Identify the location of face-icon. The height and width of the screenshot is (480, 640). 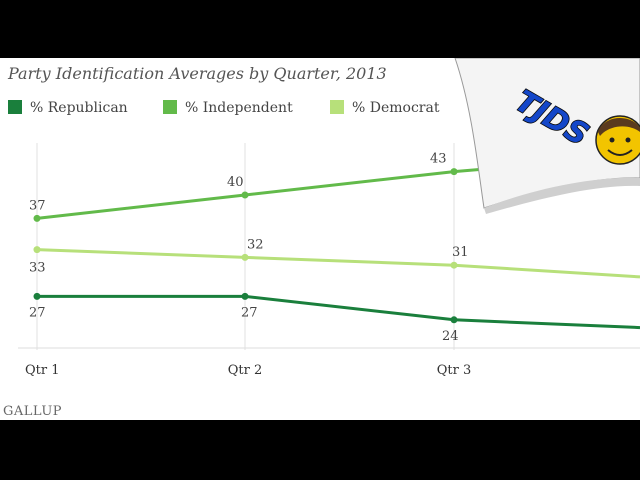
(617, 140).